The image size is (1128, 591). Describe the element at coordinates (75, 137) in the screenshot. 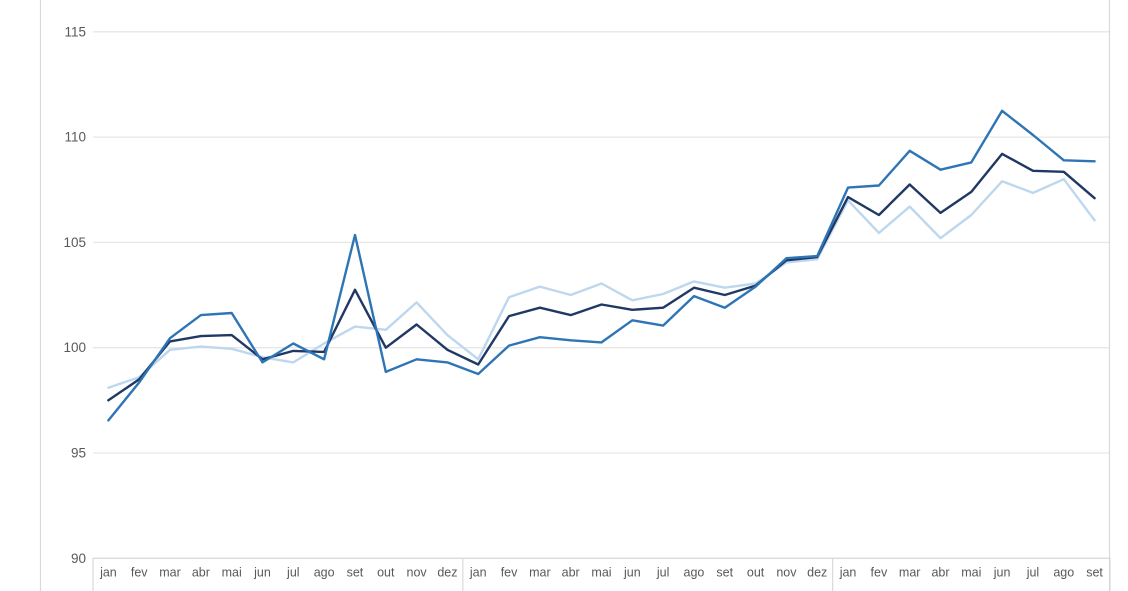

I see `y-tick-label: 110` at that location.